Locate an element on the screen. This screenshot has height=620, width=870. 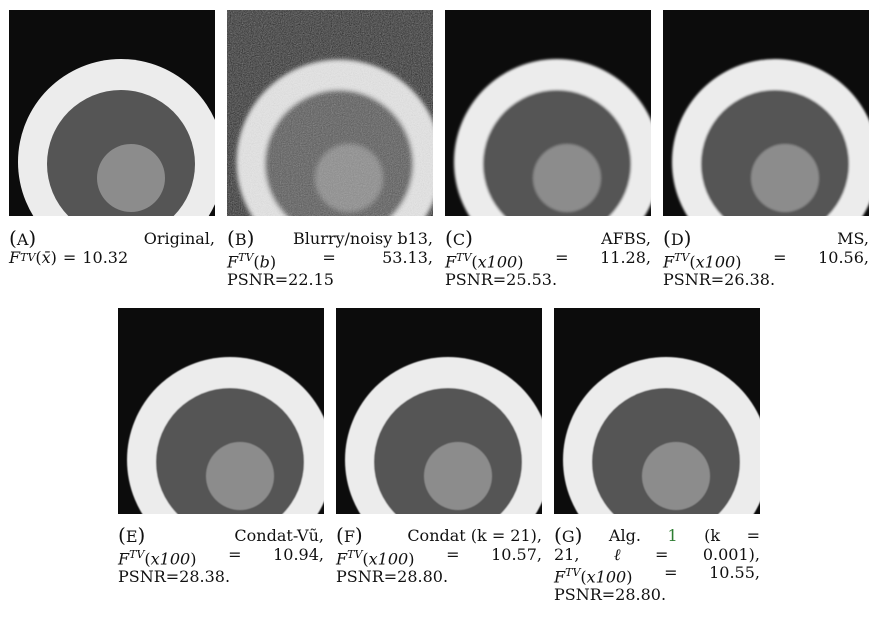
caption-c: (C) AFBS, FTV(x100) = 11.28, PSNR=25.53. is located at coordinates (548, 258).